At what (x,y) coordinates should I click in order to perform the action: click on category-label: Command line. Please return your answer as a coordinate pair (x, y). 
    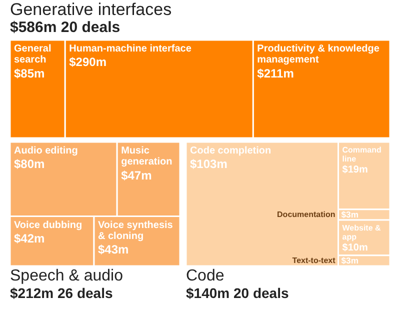
    Looking at the image, I should click on (362, 155).